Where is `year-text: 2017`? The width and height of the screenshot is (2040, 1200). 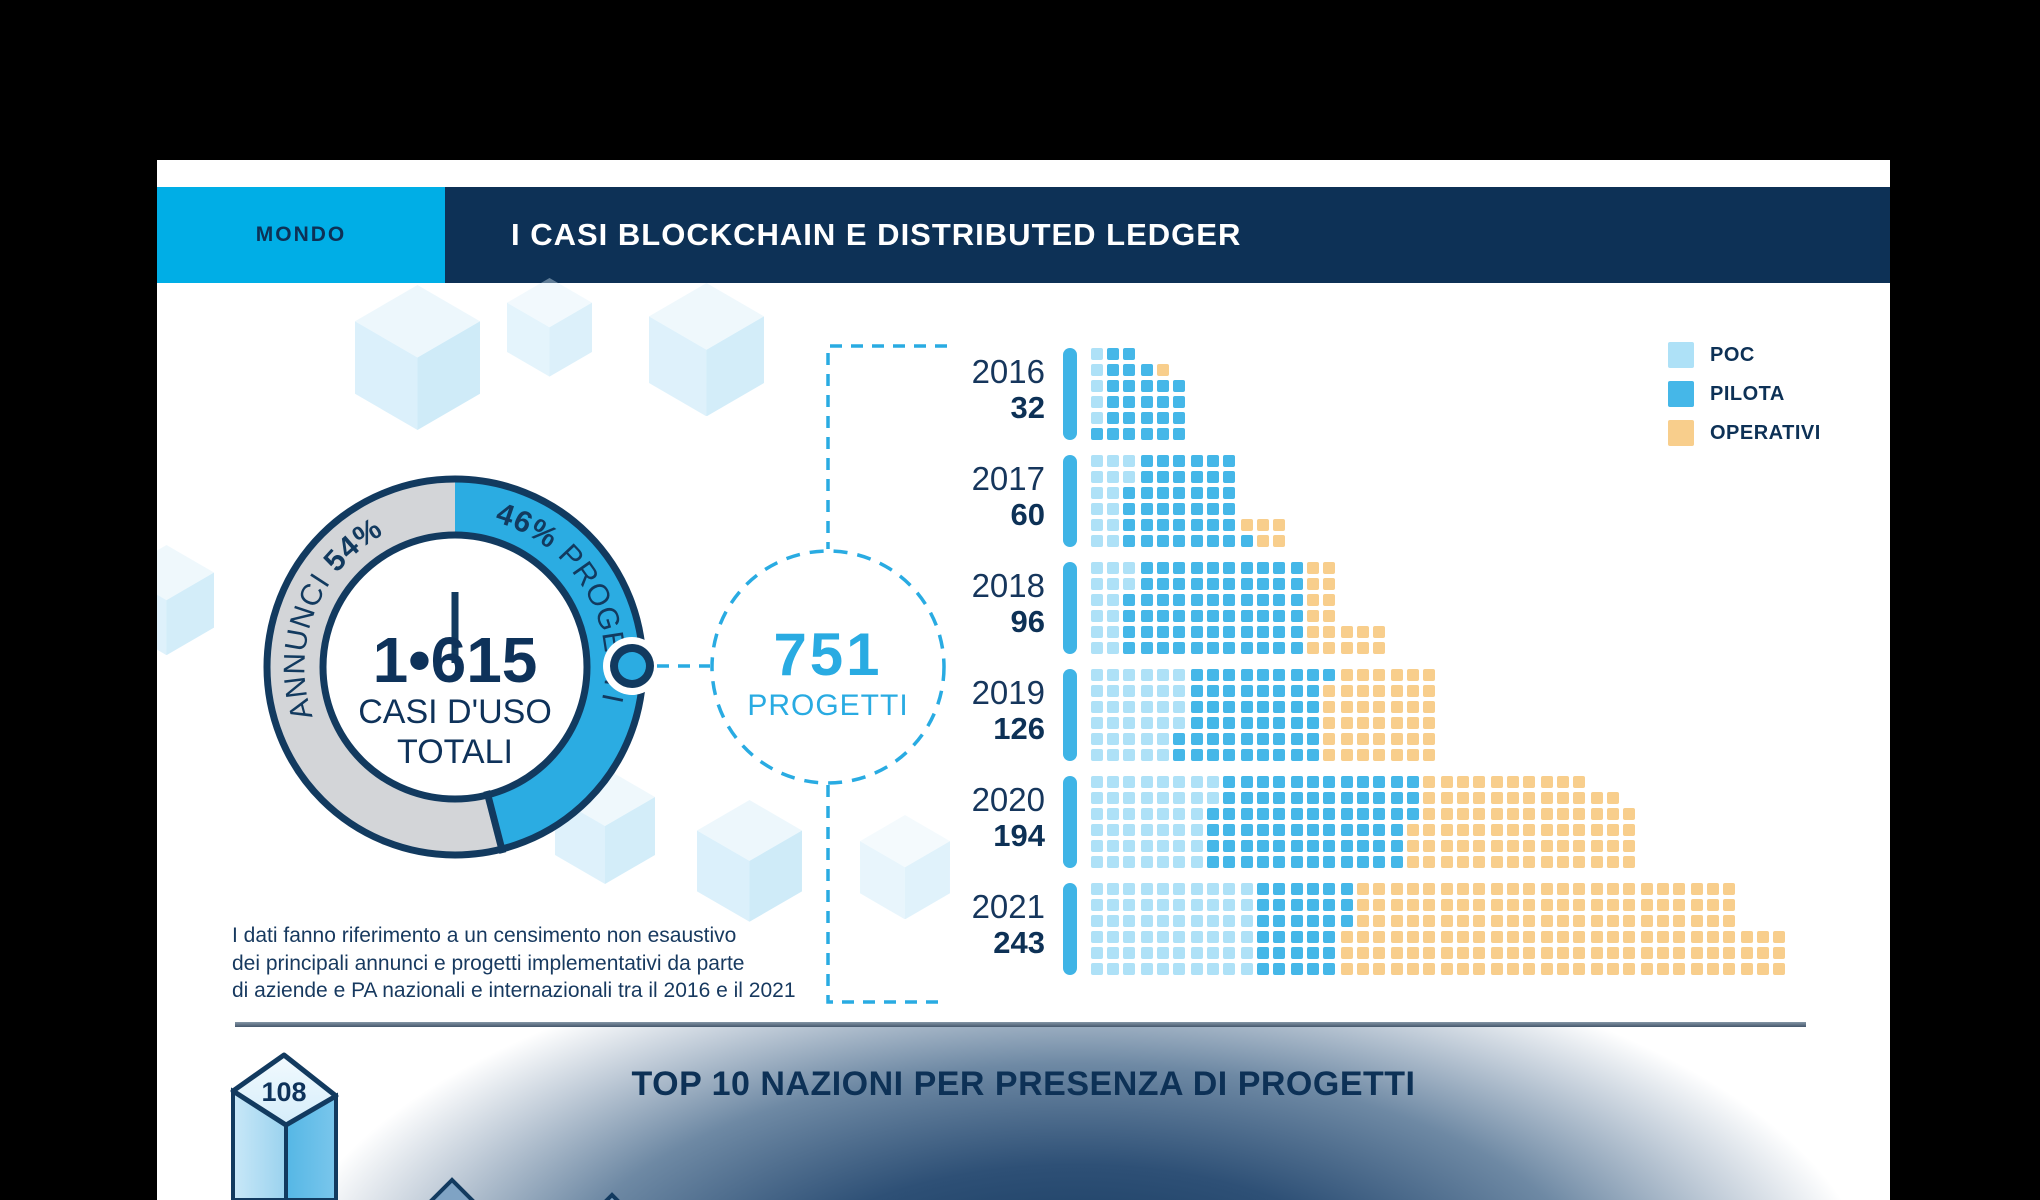
year-text: 2017 is located at coordinates (1008, 478).